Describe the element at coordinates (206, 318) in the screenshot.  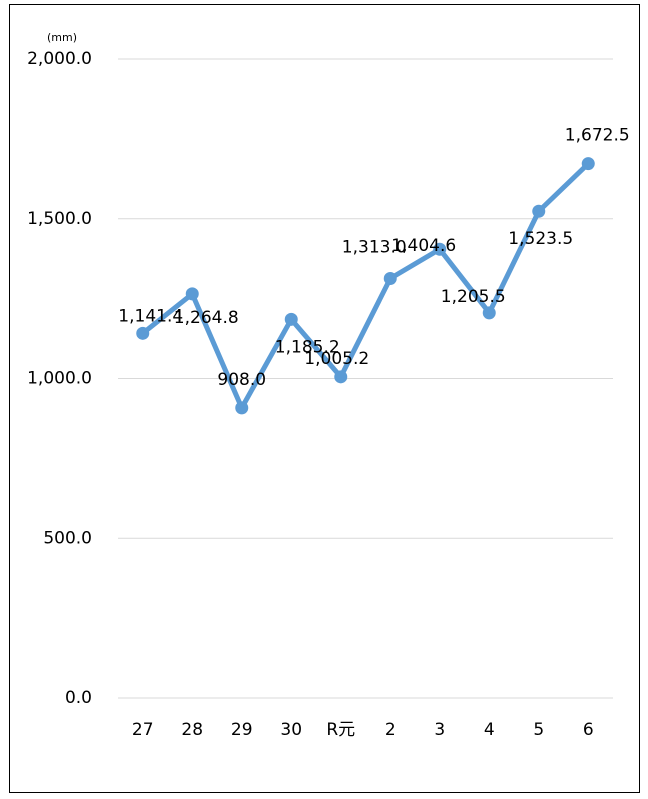
I see `data-label: 1,264.8` at that location.